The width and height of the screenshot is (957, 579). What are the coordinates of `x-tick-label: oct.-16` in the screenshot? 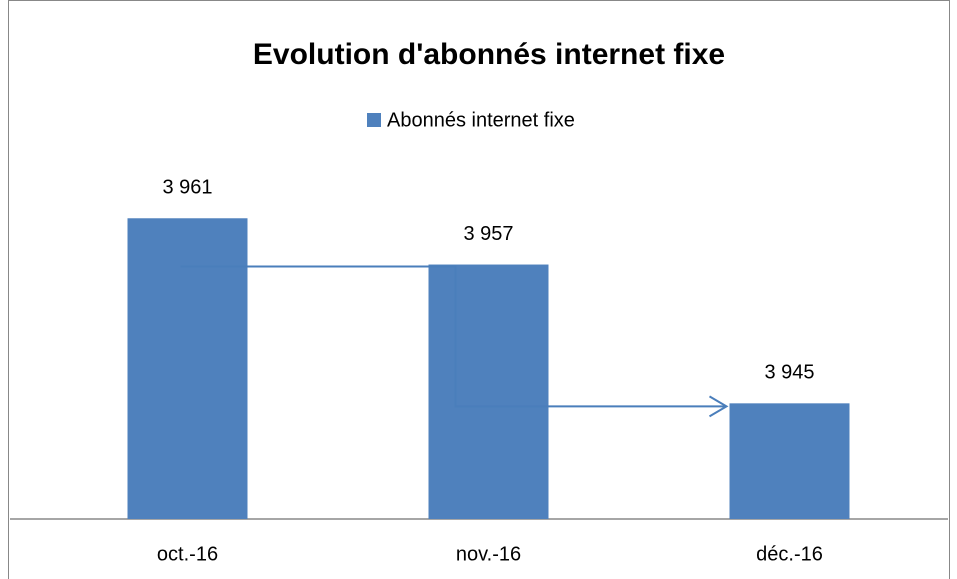 It's located at (187, 554).